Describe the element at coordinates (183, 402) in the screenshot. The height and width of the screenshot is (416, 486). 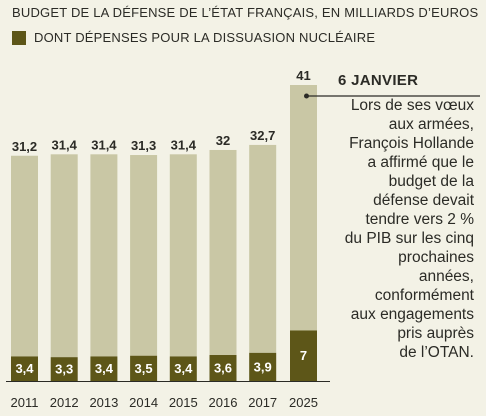
I see `x-tick-2015: 2015` at that location.